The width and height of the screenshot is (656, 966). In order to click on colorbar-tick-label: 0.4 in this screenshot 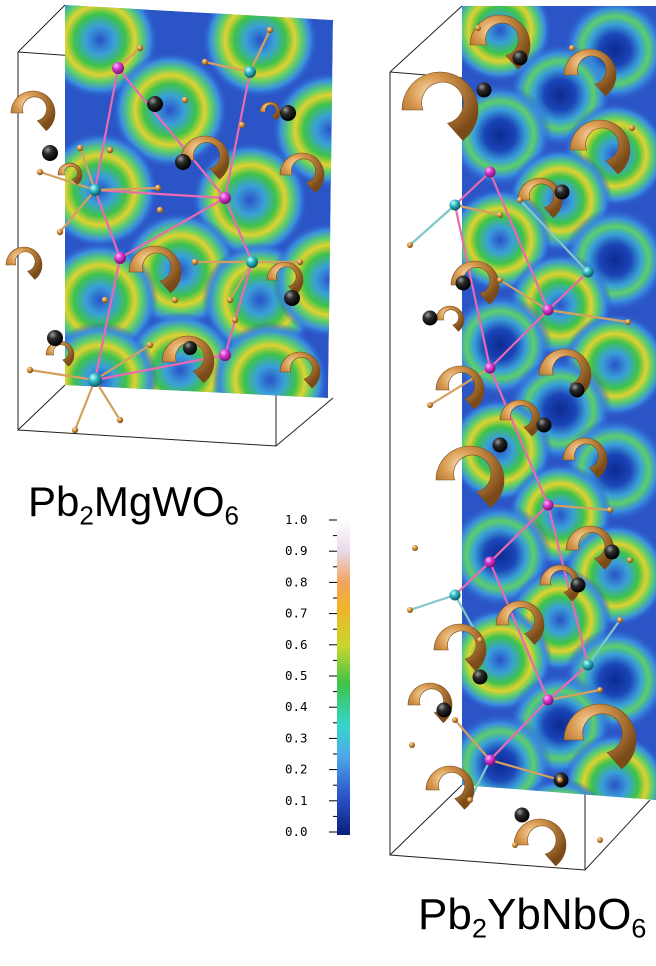, I will do `click(296, 706)`.